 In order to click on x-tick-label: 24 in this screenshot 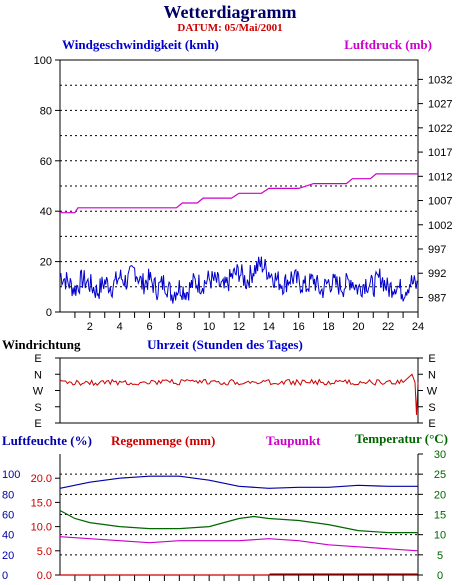, I will do `click(418, 327)`.